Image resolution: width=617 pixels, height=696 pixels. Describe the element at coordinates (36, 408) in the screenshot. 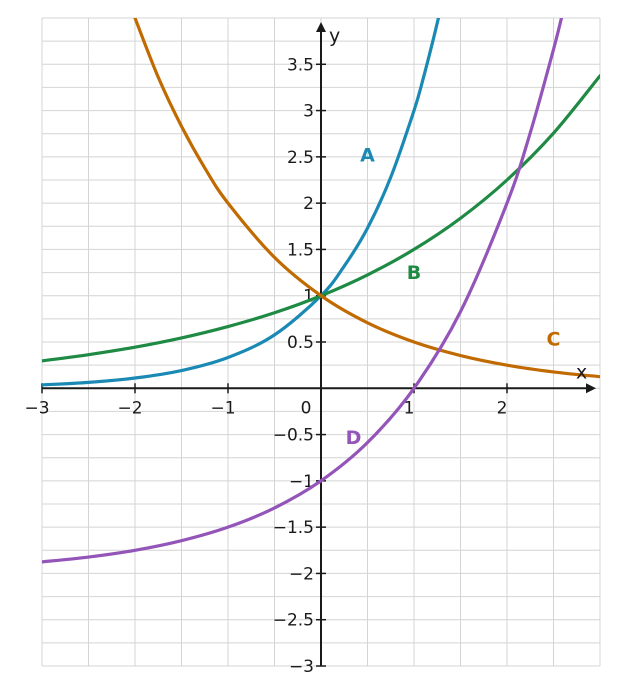

I see `x-tick-label: −3` at that location.